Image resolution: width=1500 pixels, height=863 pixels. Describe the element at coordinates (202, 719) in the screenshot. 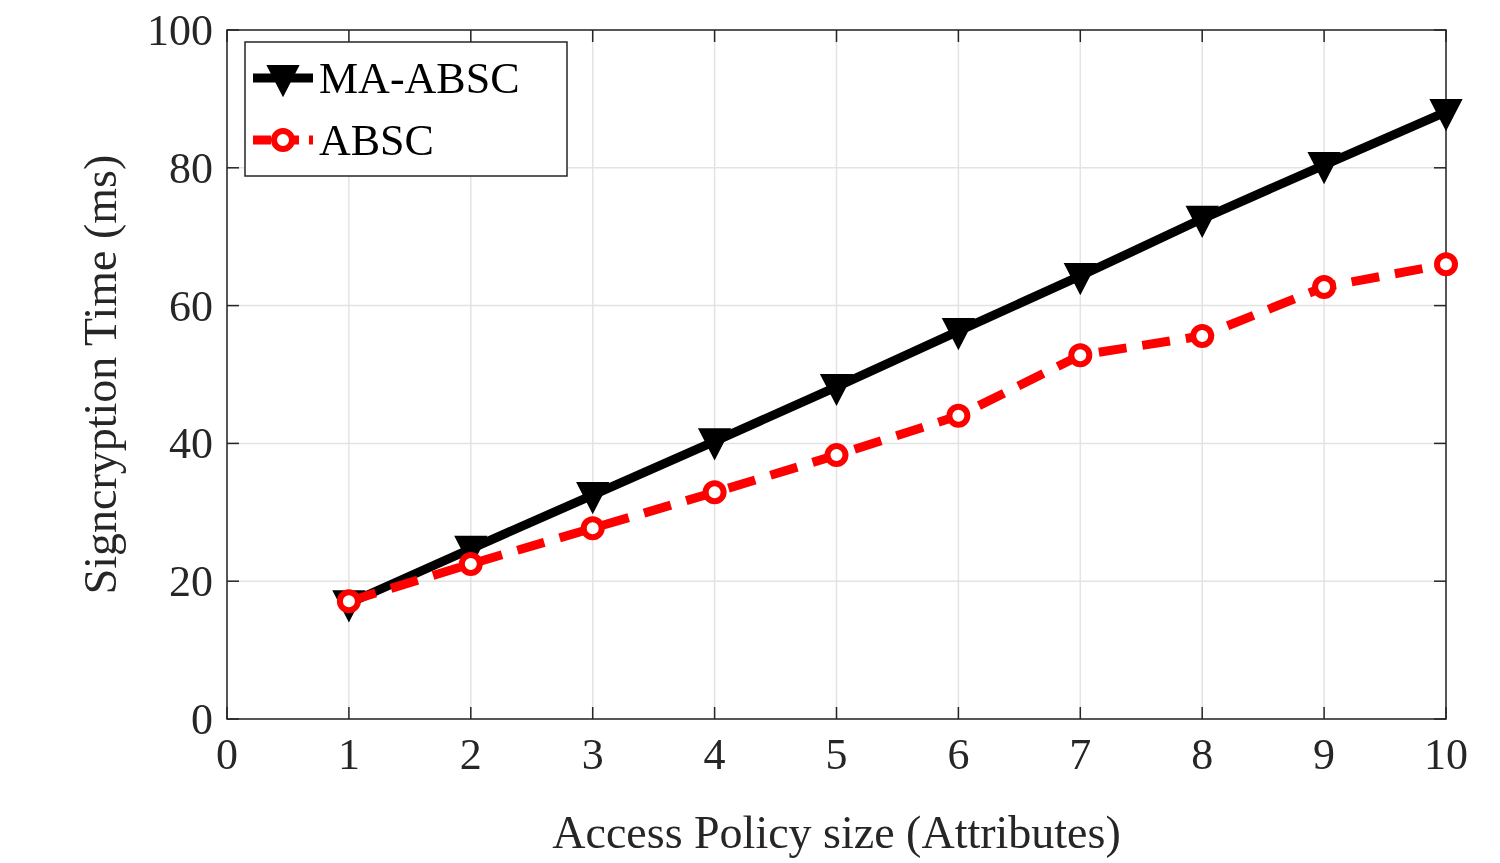

I see `y-tick-label: 0` at that location.